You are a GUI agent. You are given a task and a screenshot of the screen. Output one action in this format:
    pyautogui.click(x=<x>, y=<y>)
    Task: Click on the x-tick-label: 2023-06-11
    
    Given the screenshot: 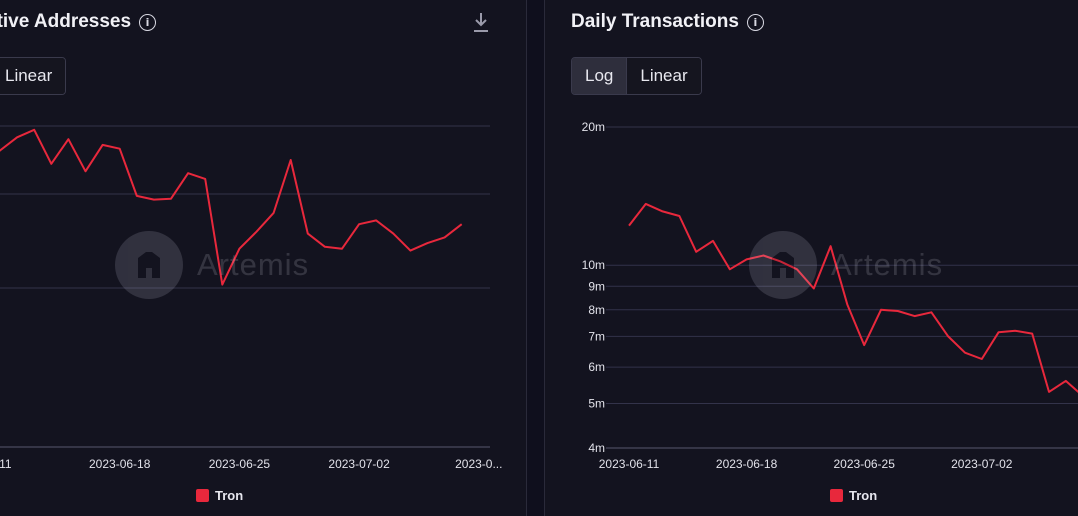 What is the action you would take?
    pyautogui.click(x=629, y=464)
    